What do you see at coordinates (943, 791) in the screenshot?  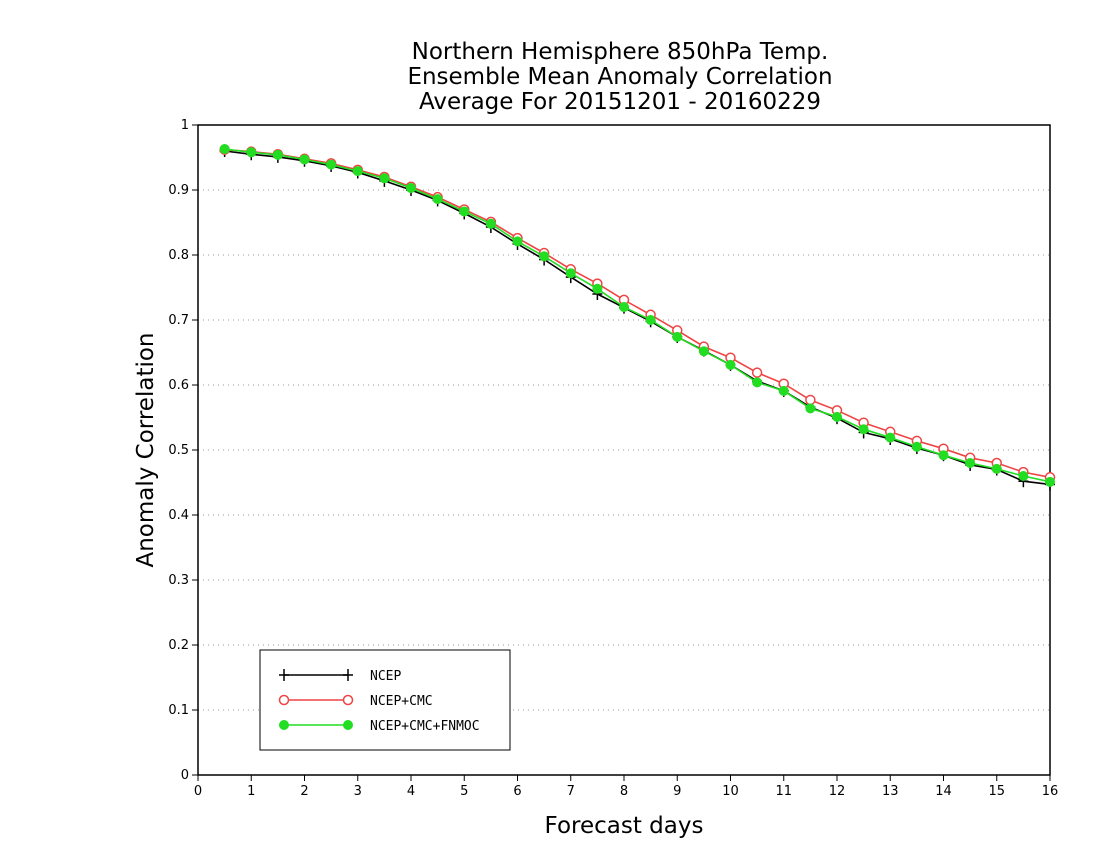 I see `x-tick-label: 14` at bounding box center [943, 791].